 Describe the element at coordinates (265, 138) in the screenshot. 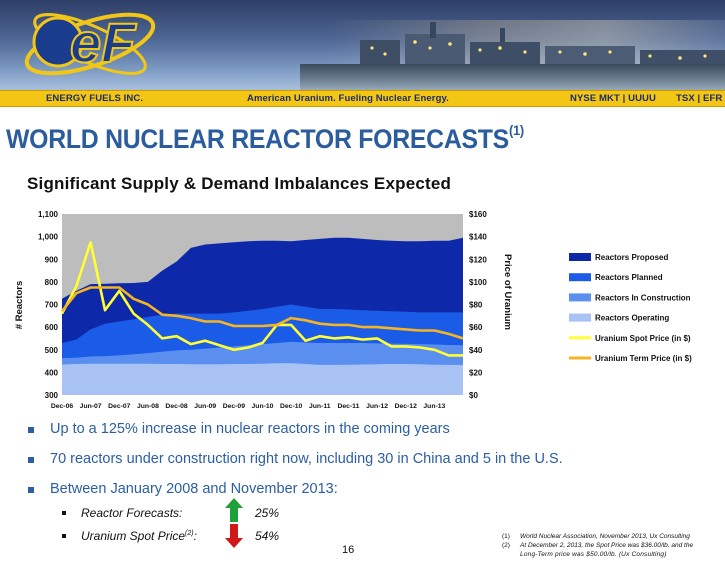

I see `page-title: WORLD NUCLEAR REACTOR FORECASTS(1)` at that location.